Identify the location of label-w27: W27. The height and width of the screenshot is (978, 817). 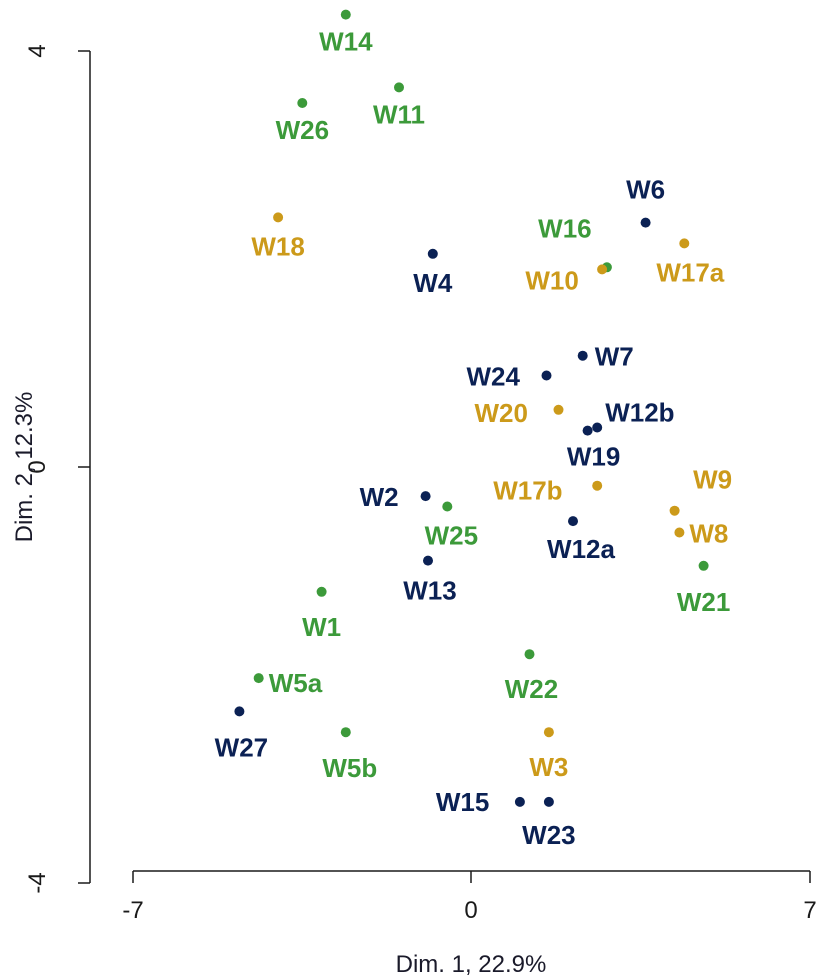
(241, 747).